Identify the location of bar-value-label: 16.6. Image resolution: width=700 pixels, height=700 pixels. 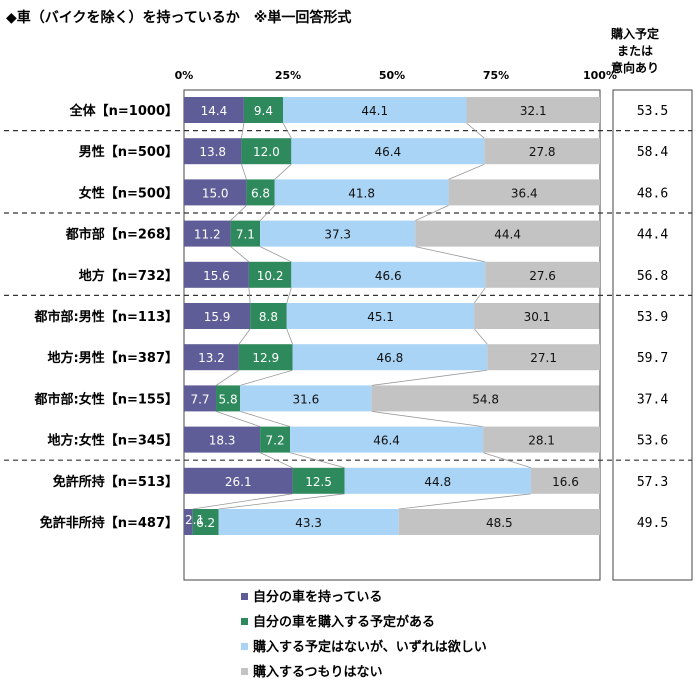
(565, 482).